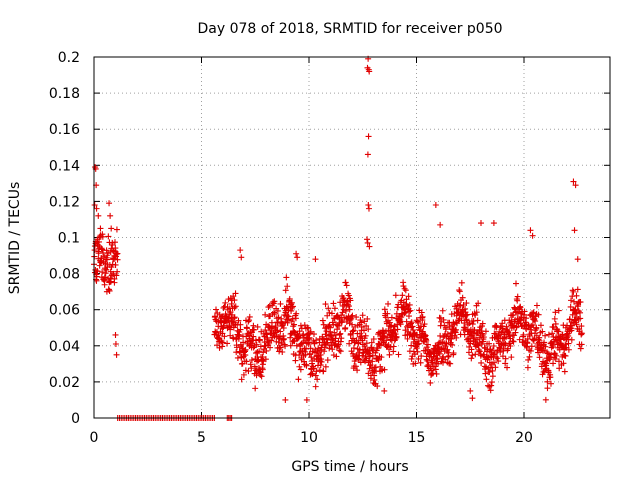 The height and width of the screenshot is (480, 640). Describe the element at coordinates (64, 166) in the screenshot. I see `y-tick-label: 0.14` at that location.